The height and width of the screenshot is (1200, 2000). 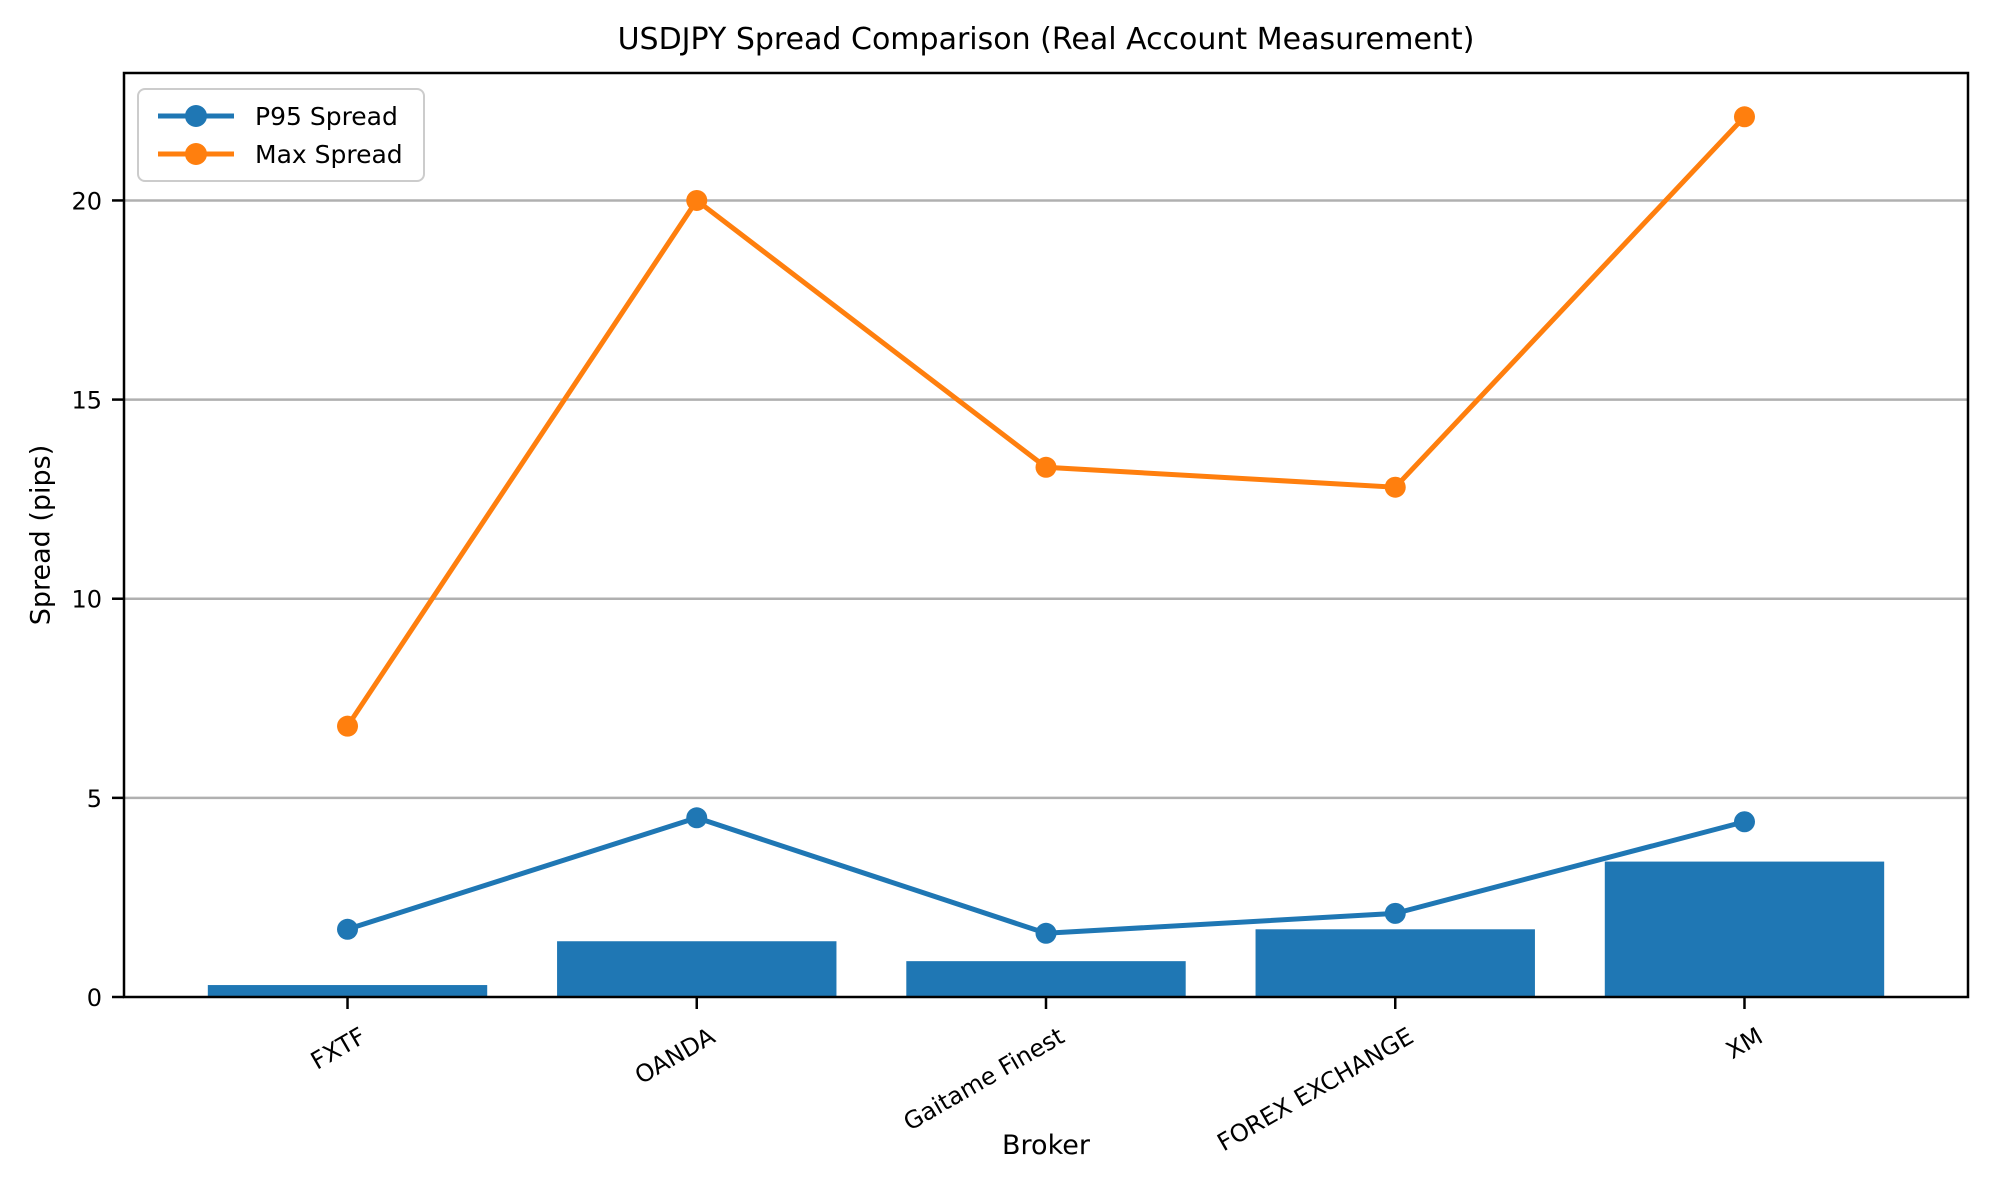 What do you see at coordinates (1744, 117) in the screenshot?
I see `marker-max-spread-xm` at bounding box center [1744, 117].